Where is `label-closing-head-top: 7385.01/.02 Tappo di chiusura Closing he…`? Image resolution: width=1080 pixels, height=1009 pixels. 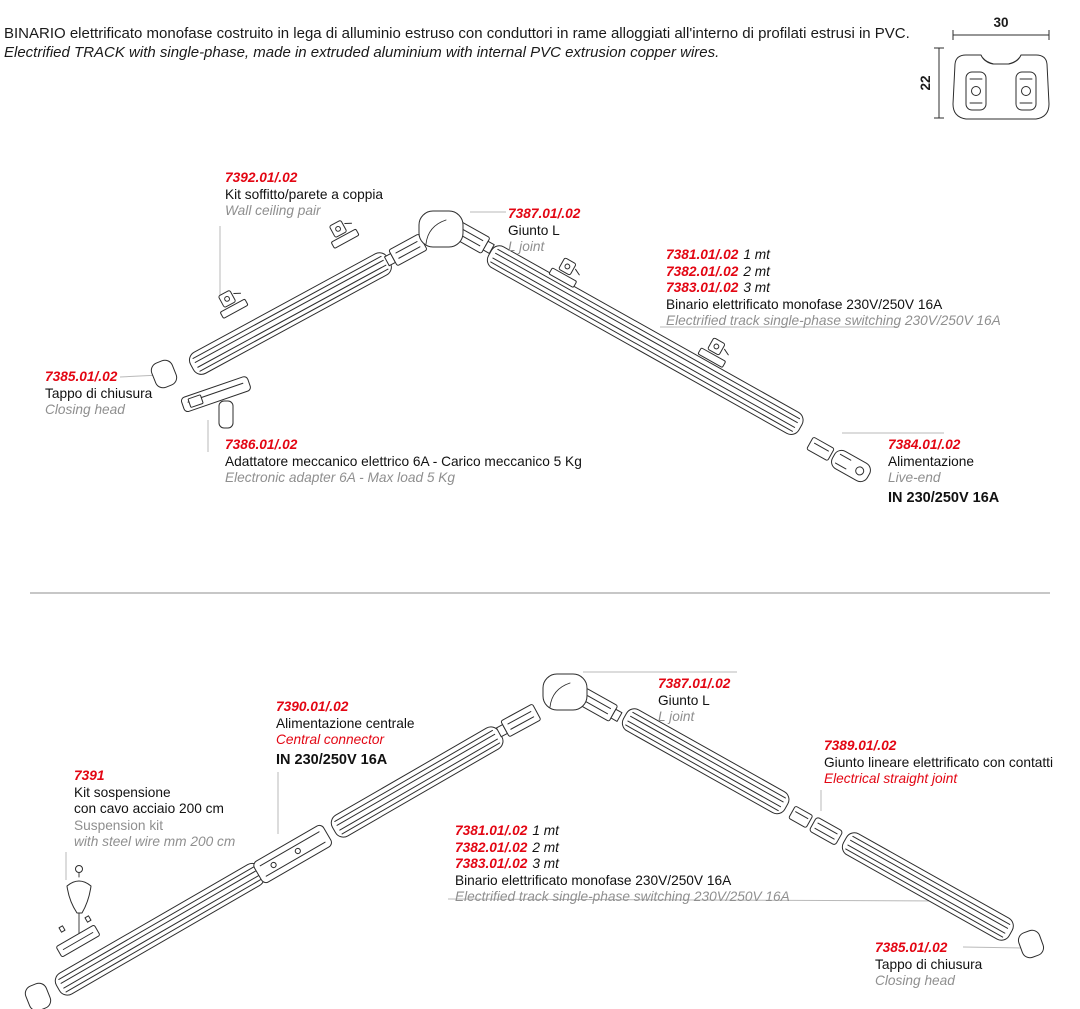 label-closing-head-top: 7385.01/.02 Tappo di chiusura Closing he… is located at coordinates (98, 394).